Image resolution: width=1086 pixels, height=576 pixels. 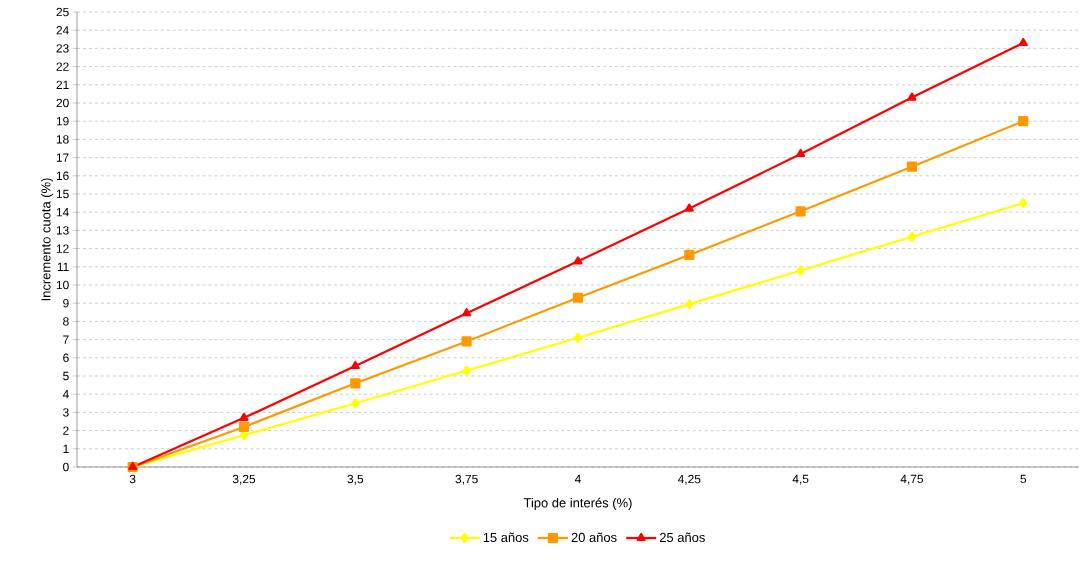 What do you see at coordinates (689, 479) in the screenshot?
I see `x-tick-label: 4,25` at bounding box center [689, 479].